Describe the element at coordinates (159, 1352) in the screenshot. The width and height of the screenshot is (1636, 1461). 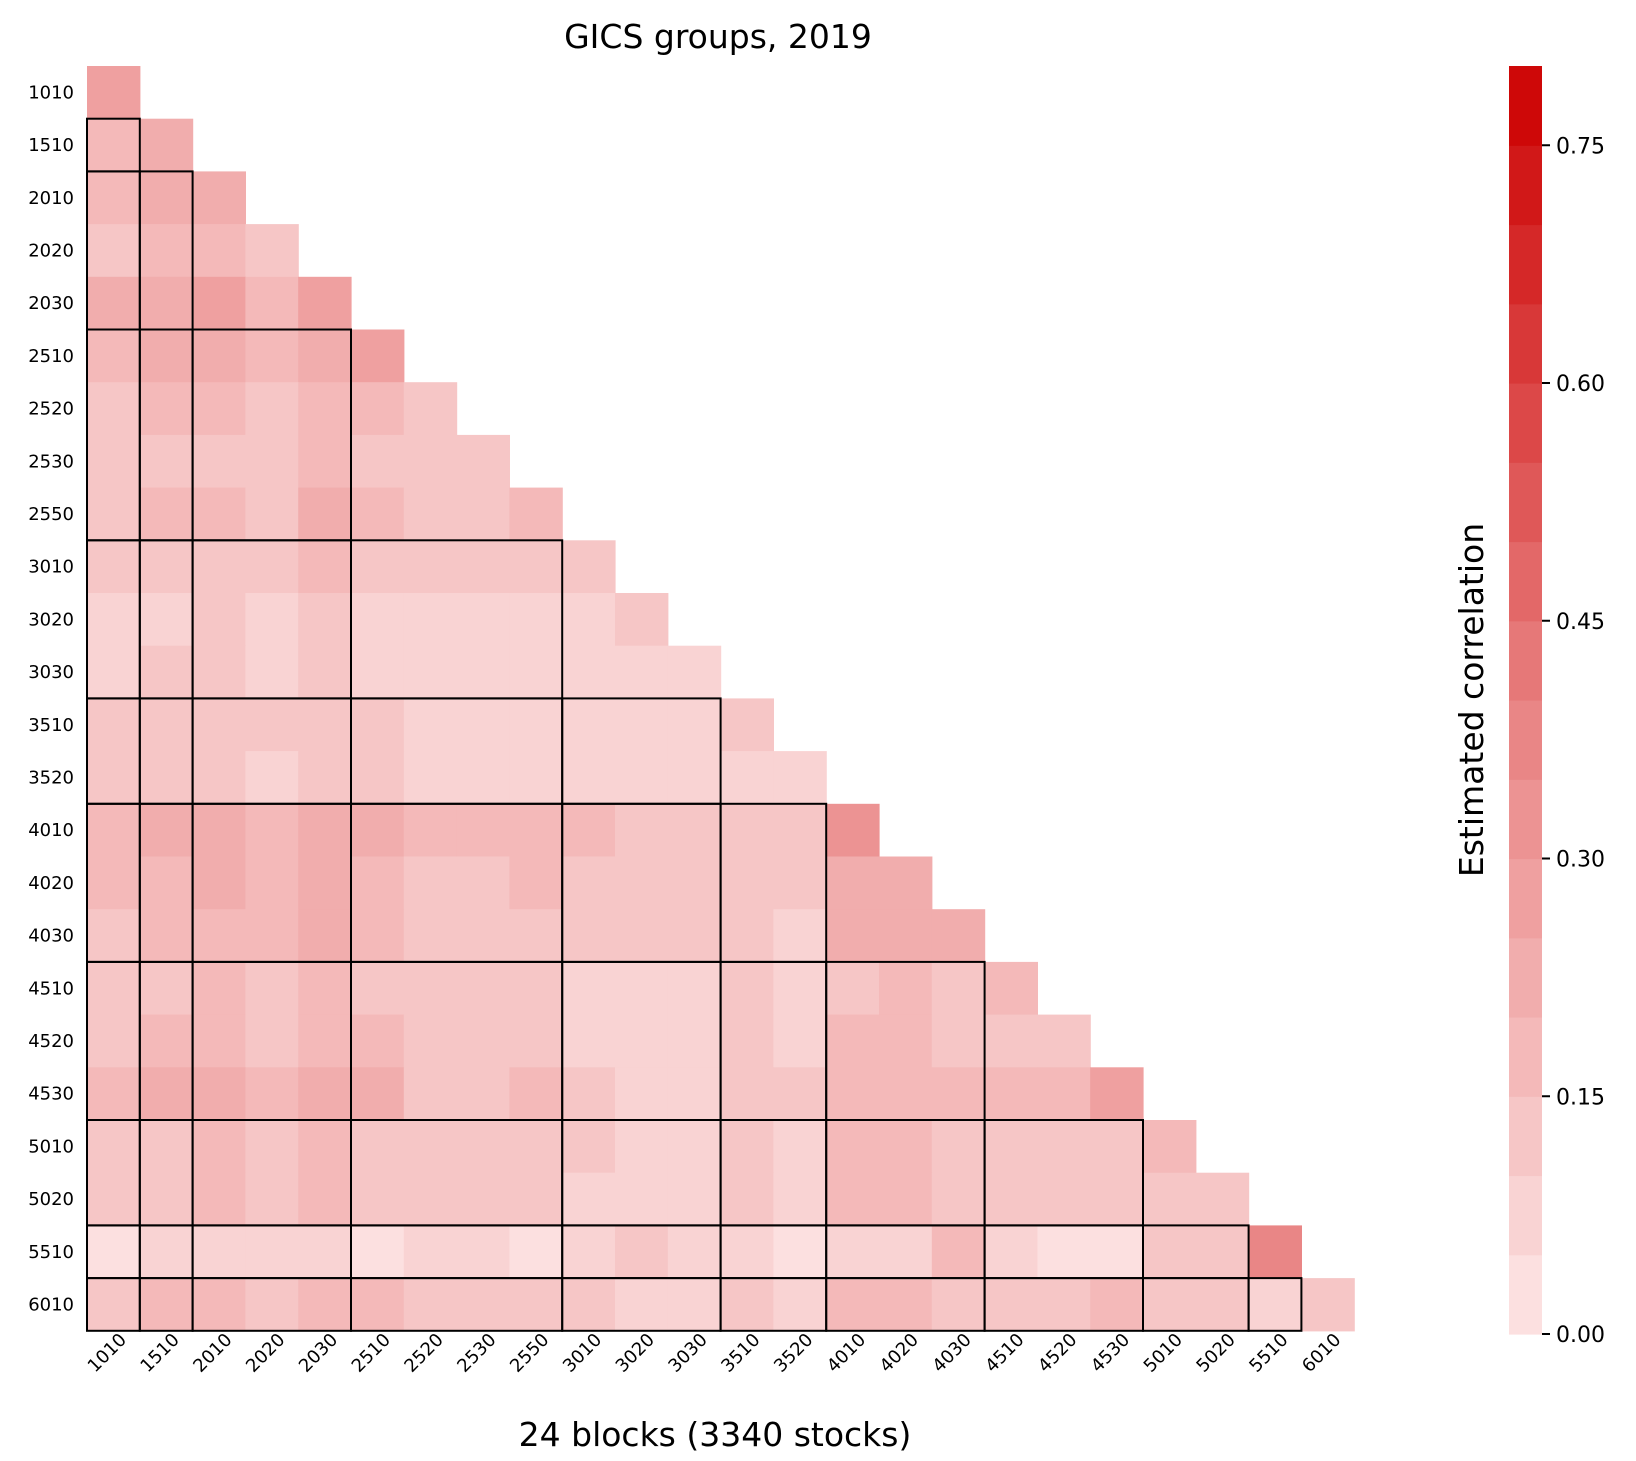
I see `x-tick-label: 1510` at that location.